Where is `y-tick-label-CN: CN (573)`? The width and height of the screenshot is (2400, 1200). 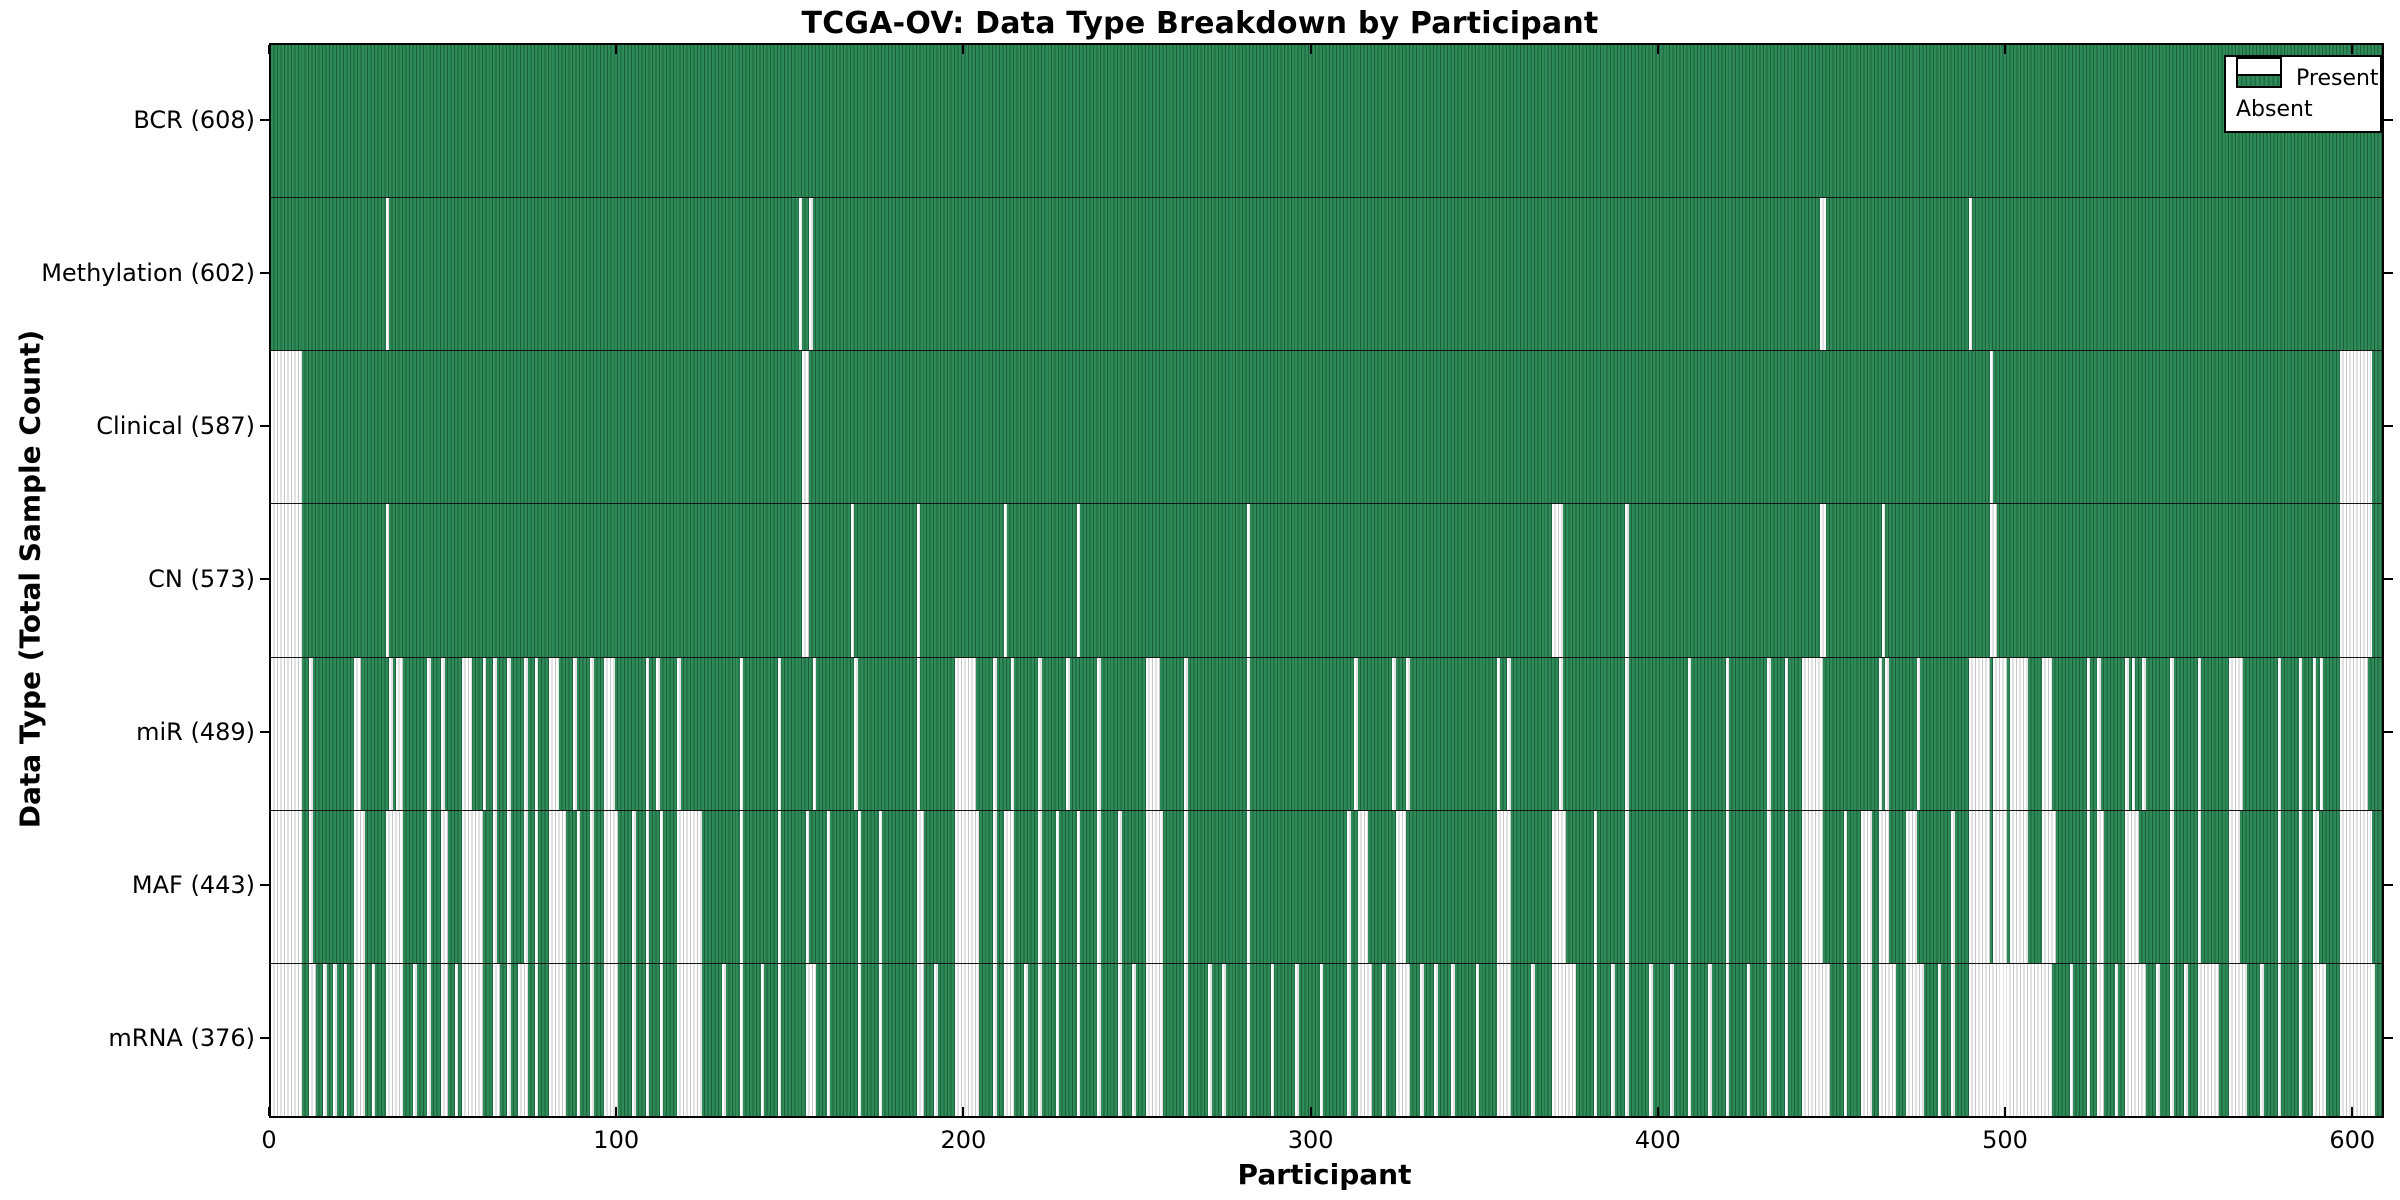 y-tick-label-CN: CN (573) is located at coordinates (201, 578).